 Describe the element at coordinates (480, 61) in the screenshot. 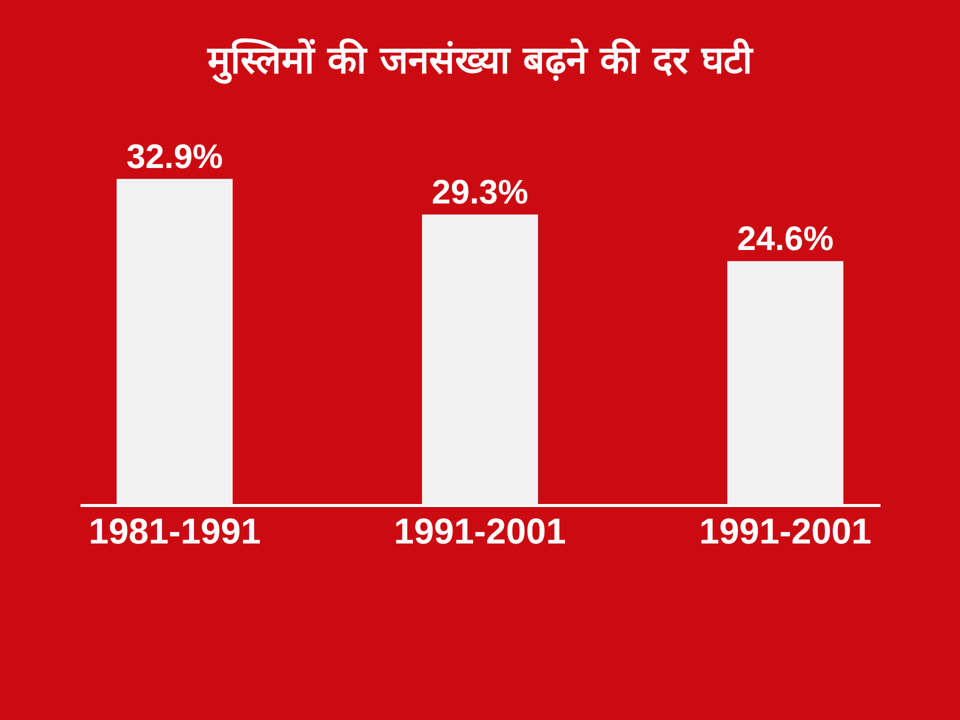

I see `chart-title: मुस्लिमों की जनसंख्या बढ़ने की दर घटी` at that location.